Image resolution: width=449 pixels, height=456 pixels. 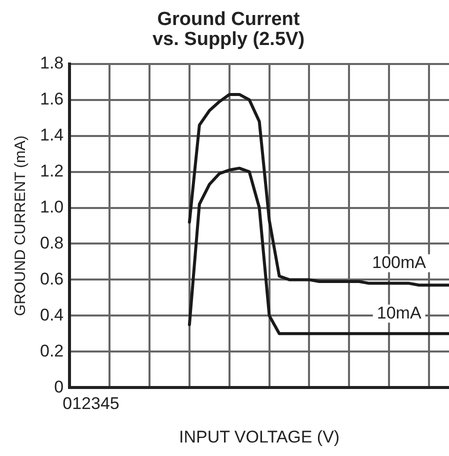 What do you see at coordinates (52, 350) in the screenshot?
I see `y-tick-label: 0.2` at bounding box center [52, 350].